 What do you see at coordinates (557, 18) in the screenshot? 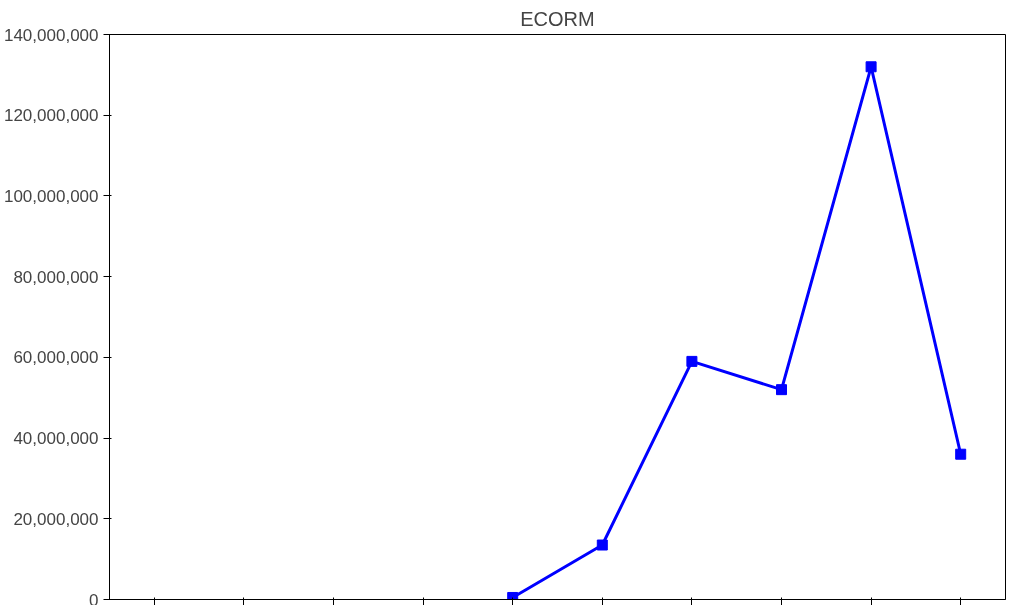
I see `chart-title: ECORM` at bounding box center [557, 18].